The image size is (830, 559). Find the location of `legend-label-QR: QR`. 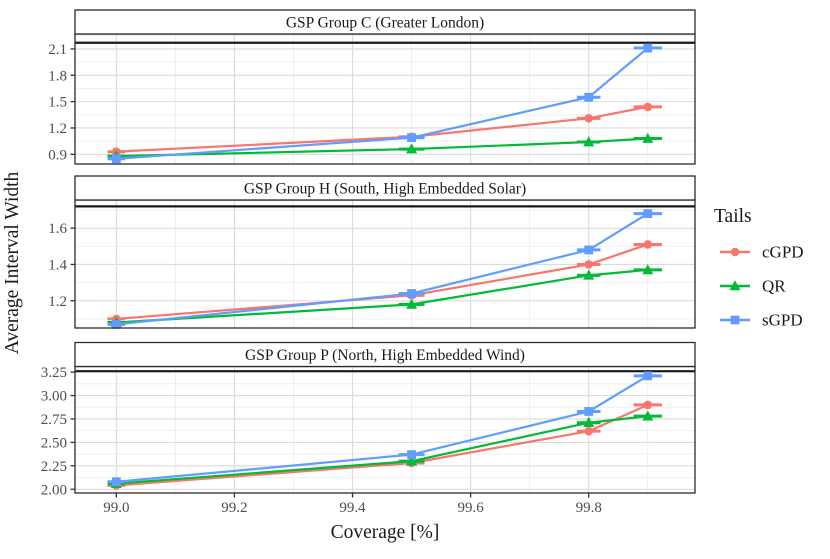

legend-label-QR: QR is located at coordinates (774, 286).